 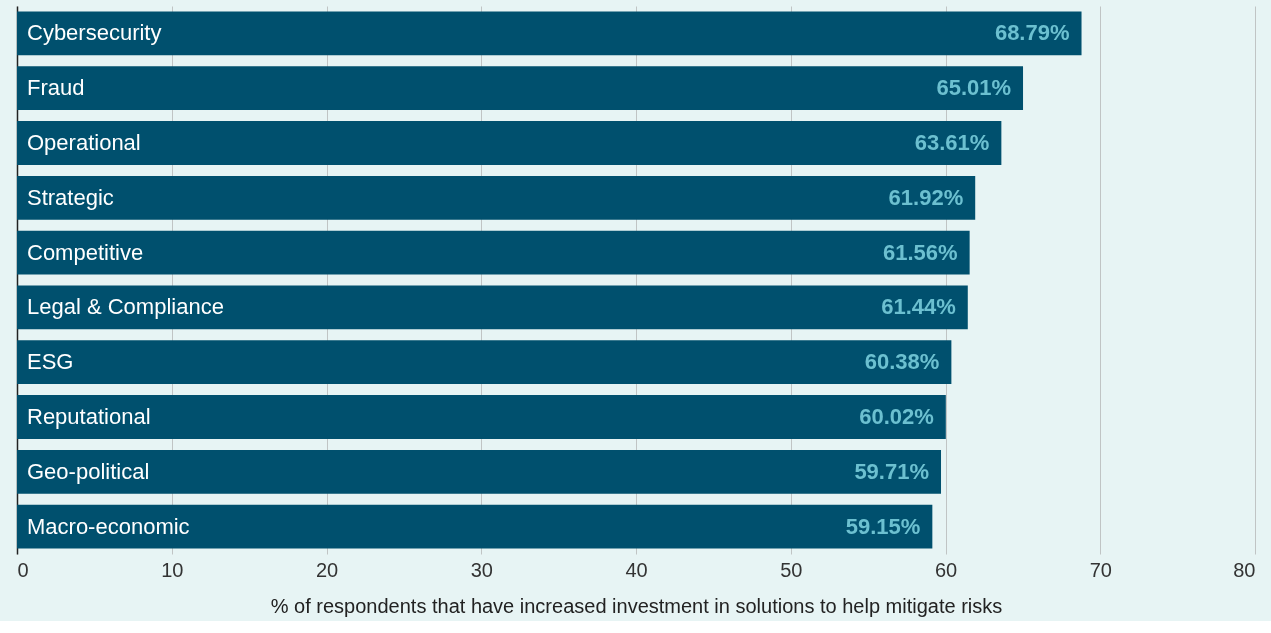 What do you see at coordinates (918, 307) in the screenshot?
I see `data-label: 61.44%` at bounding box center [918, 307].